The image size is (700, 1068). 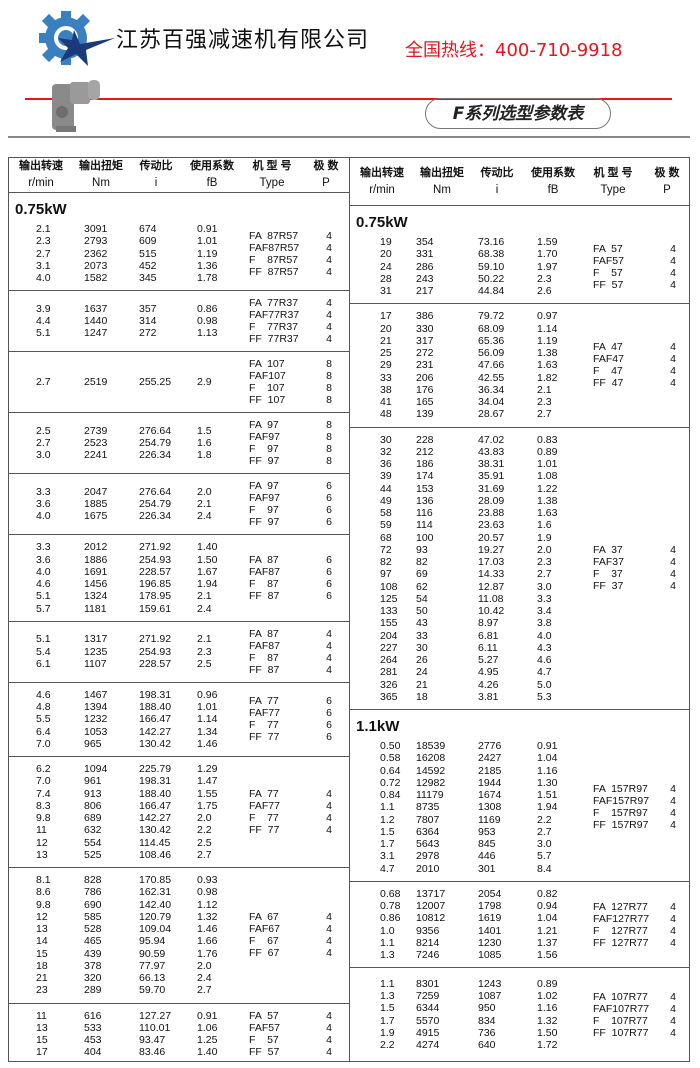 What do you see at coordinates (292, 935) in the screenshot?
I see `type-list: FA 67 4 FAF67 4 F 67 4 FF 67 4` at bounding box center [292, 935].